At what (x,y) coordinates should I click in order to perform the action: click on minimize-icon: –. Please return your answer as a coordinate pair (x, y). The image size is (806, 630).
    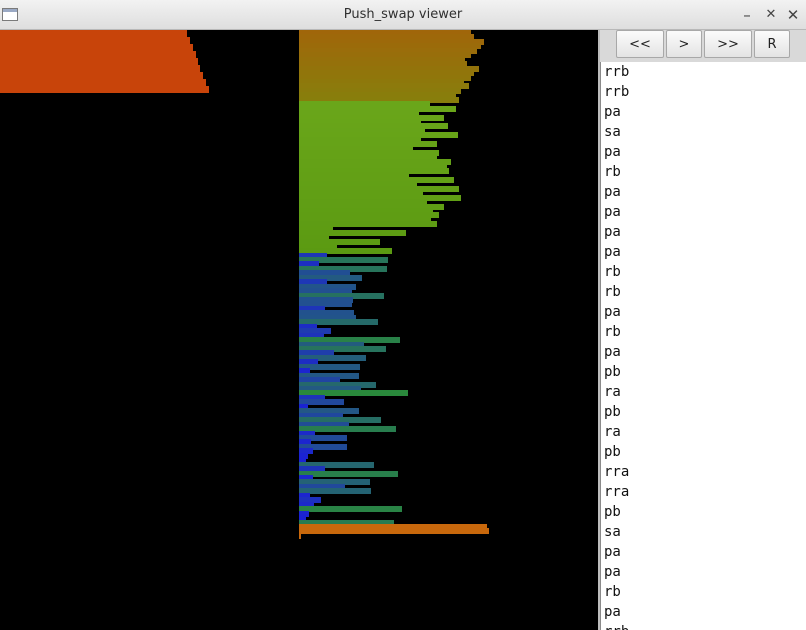
    Looking at the image, I should click on (747, 15).